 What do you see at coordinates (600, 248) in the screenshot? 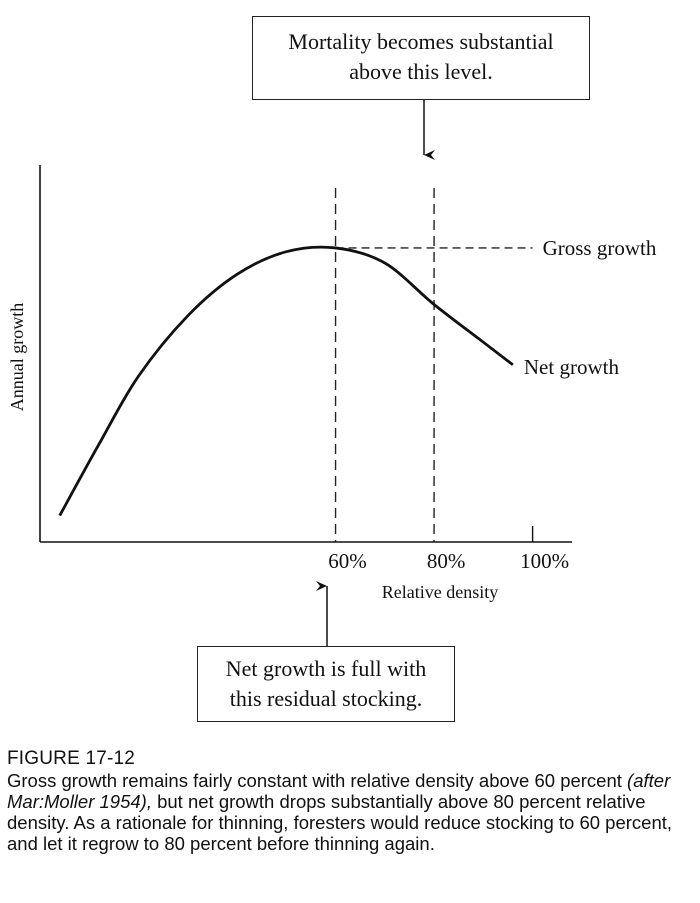
I see `gross-growth-label: Gross growth` at bounding box center [600, 248].